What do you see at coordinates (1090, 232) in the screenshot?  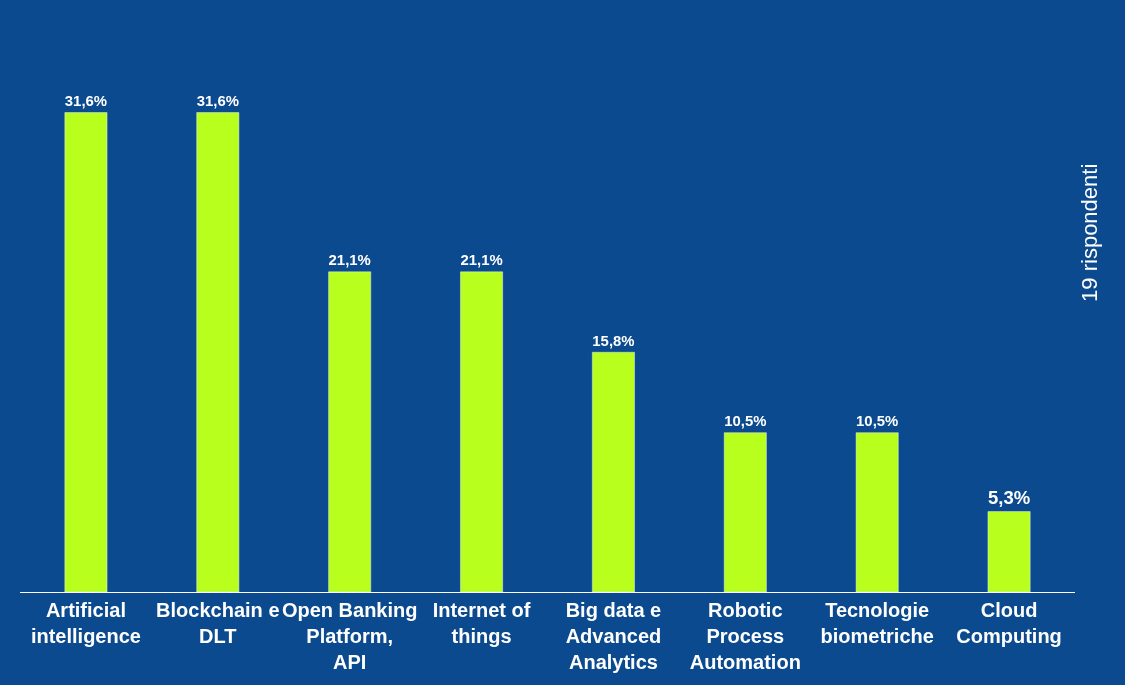 I see `text: 19 rispondenti` at bounding box center [1090, 232].